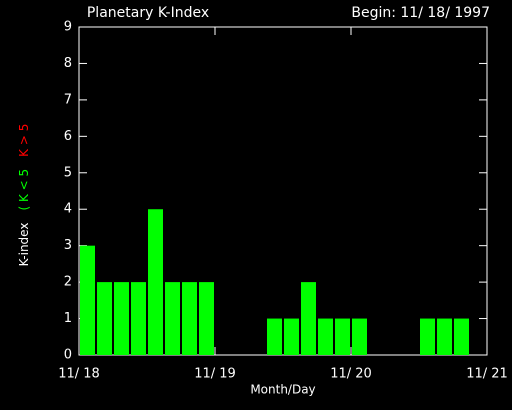  I want to click on y-axis-label-part: ( K < 5, so click(24, 190).